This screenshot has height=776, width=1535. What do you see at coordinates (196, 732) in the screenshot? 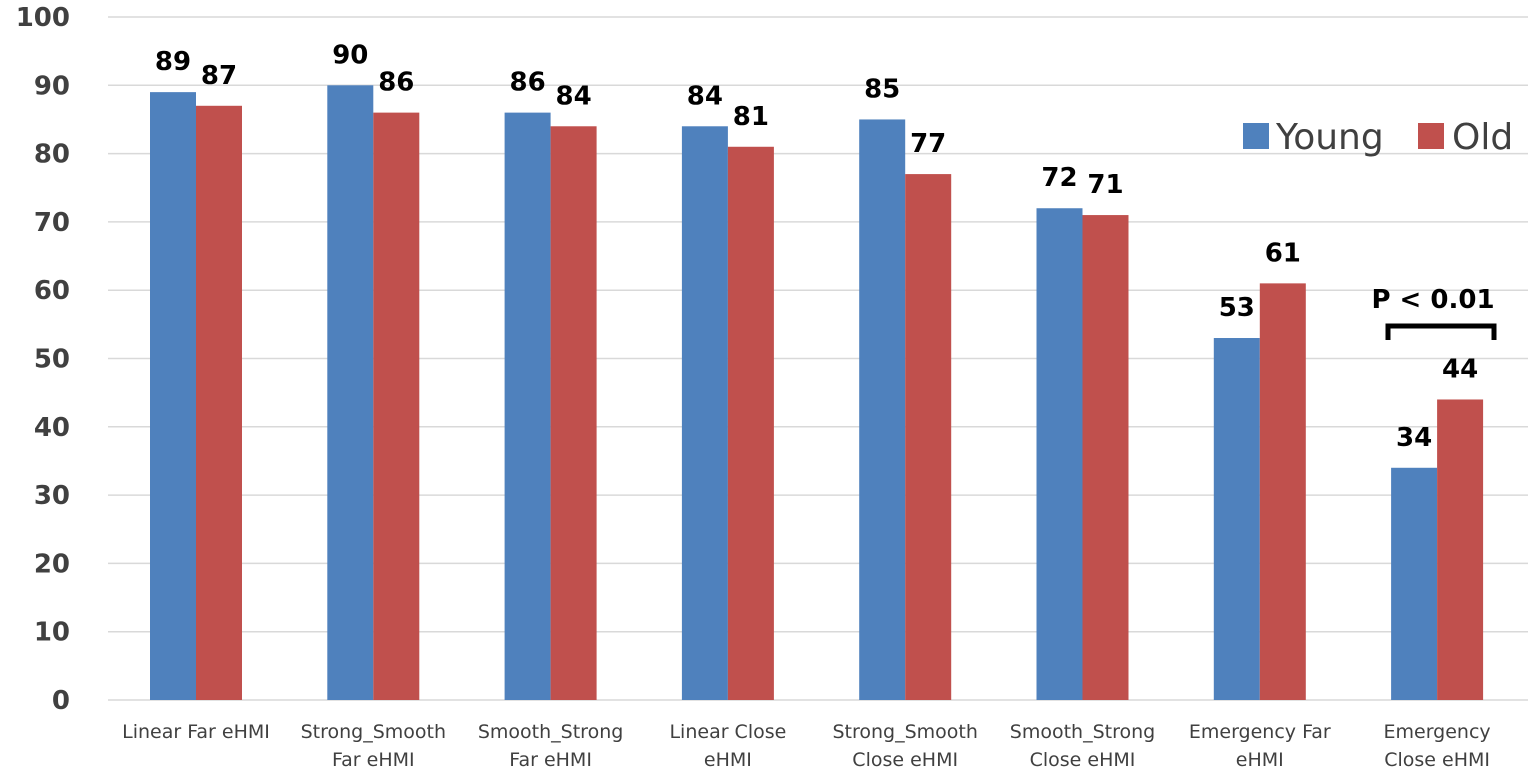
I see `category-label: Linear Far eHMI` at bounding box center [196, 732].